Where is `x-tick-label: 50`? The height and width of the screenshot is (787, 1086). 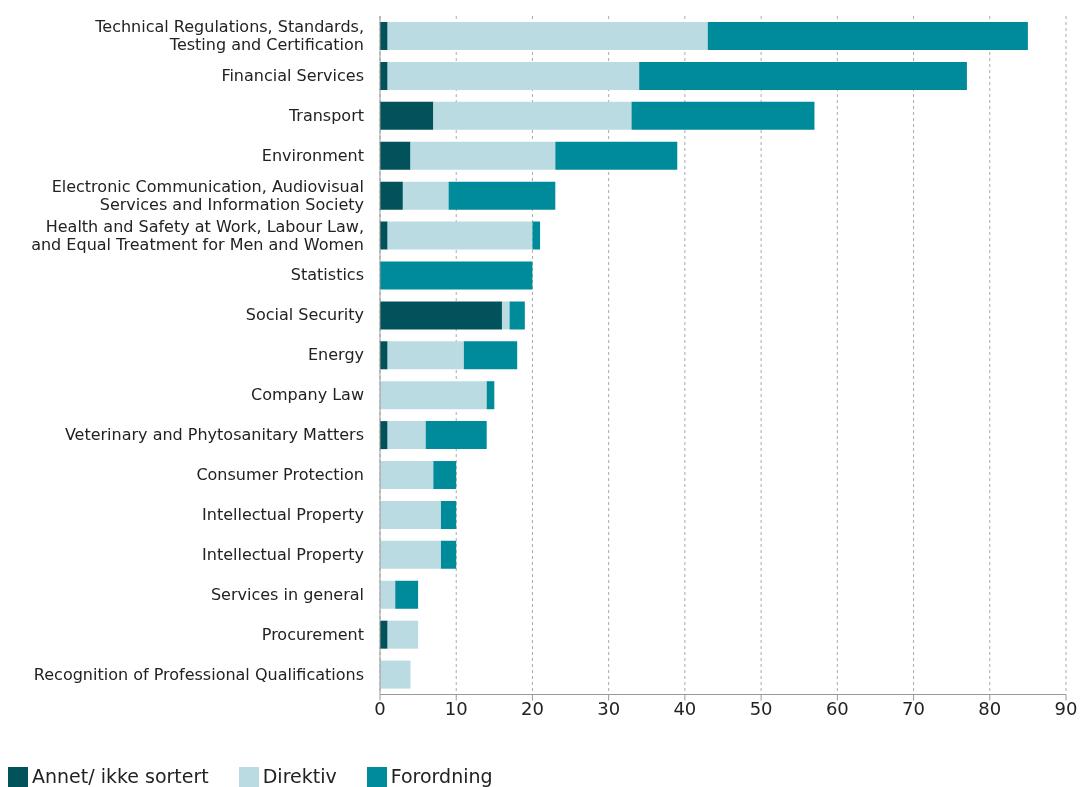
x-tick-label: 50 is located at coordinates (761, 709).